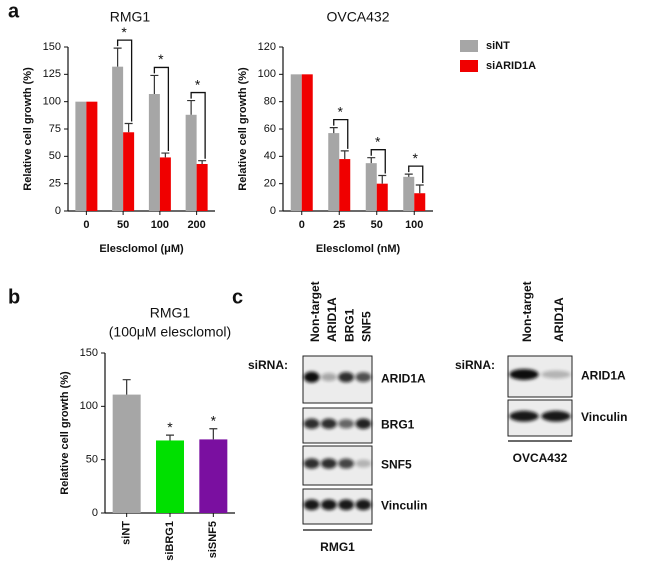 Image resolution: width=650 pixels, height=571 pixels. What do you see at coordinates (339, 225) in the screenshot?
I see `x-tick-label: 25` at bounding box center [339, 225].